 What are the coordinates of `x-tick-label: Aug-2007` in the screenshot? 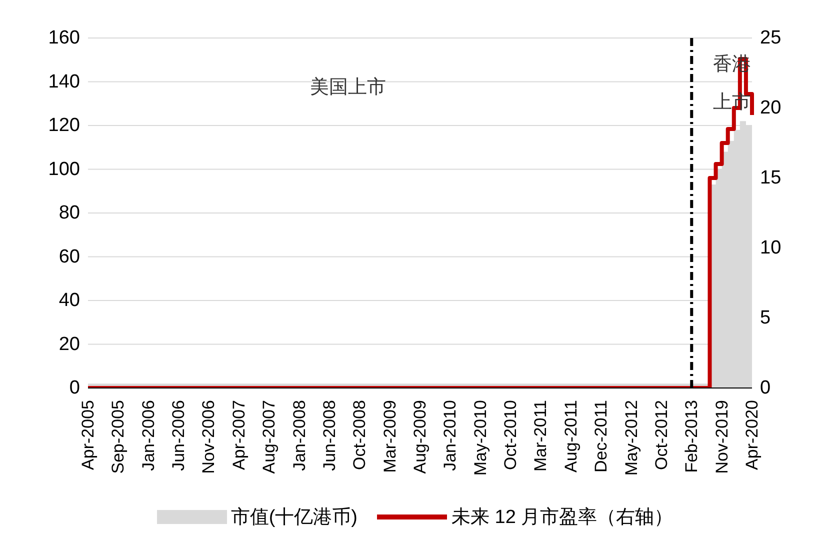 It's located at (269, 437).